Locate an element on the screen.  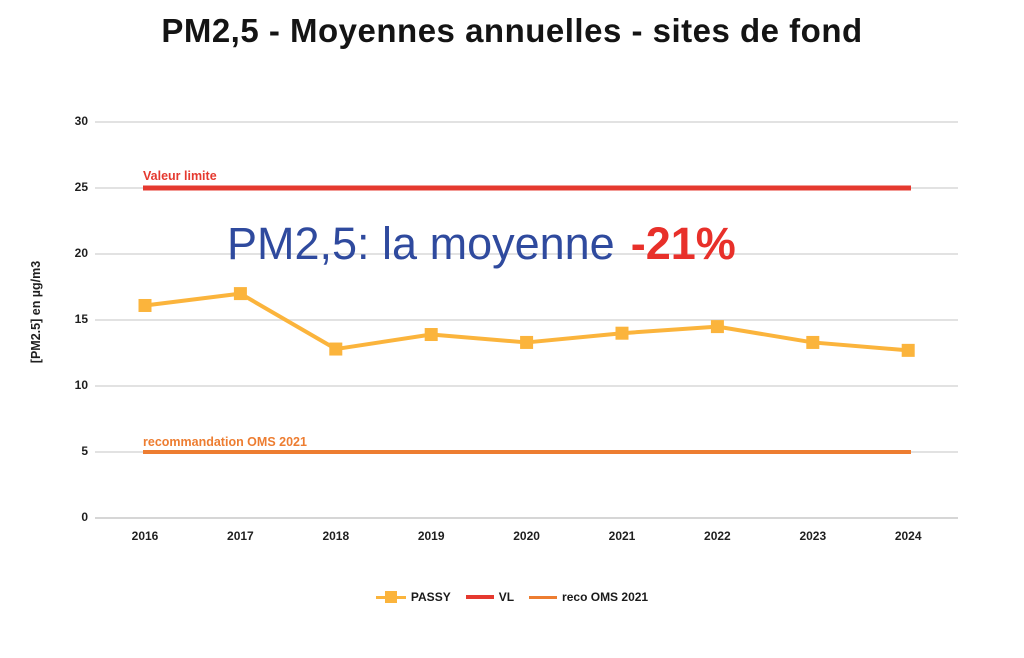
passy-series-swatch-icon is located at coordinates (390, 597).